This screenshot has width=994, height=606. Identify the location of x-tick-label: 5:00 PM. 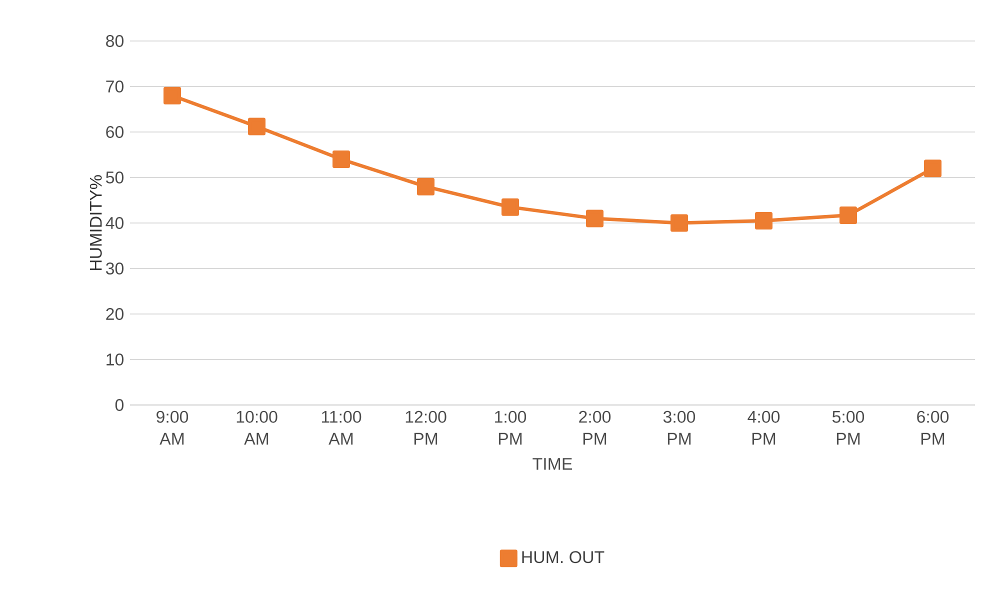
(848, 427).